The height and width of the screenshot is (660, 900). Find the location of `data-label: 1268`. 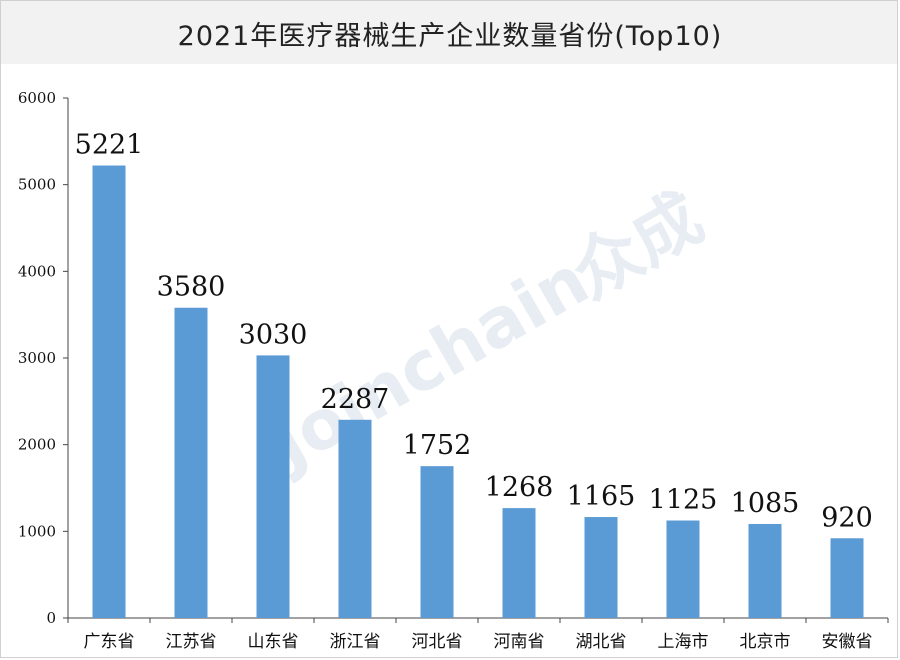

data-label: 1268 is located at coordinates (519, 487).